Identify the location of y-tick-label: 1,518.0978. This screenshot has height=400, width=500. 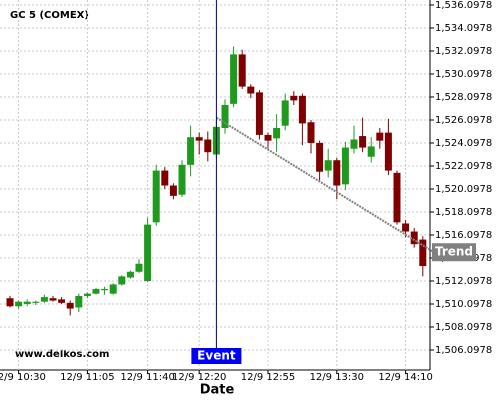
(463, 212).